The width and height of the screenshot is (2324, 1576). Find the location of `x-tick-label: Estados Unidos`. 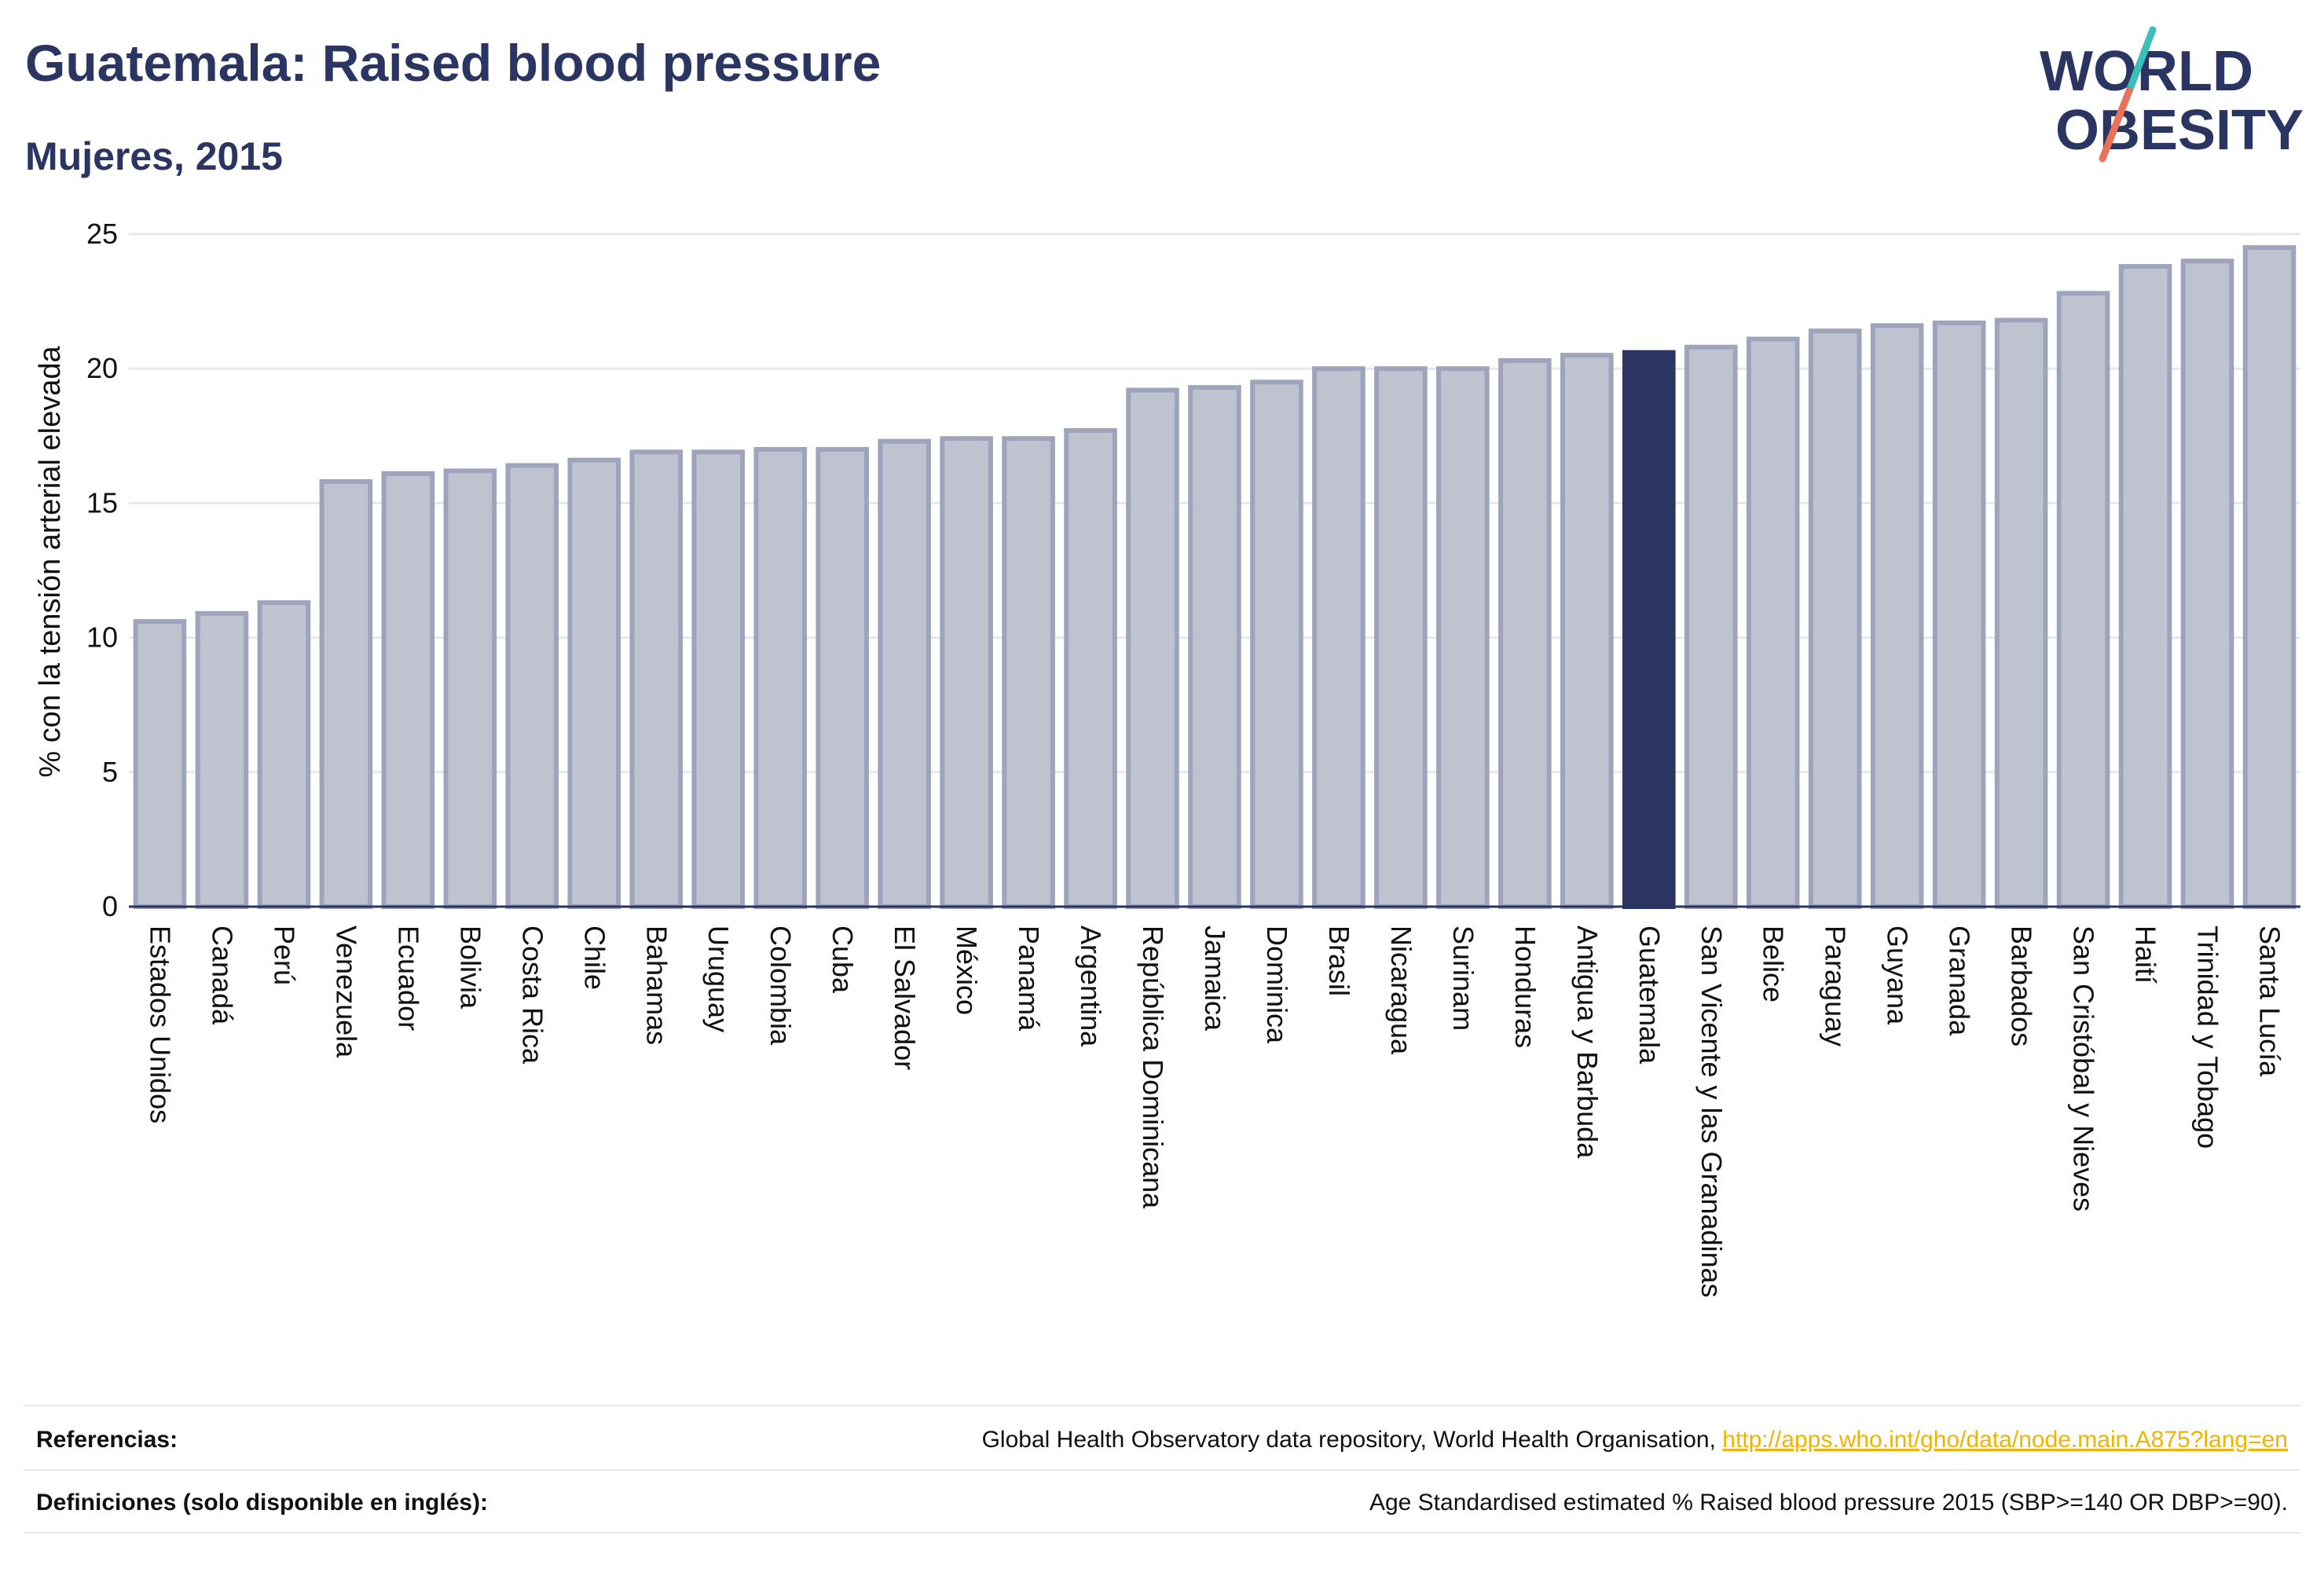

x-tick-label: Estados Unidos is located at coordinates (160, 1024).